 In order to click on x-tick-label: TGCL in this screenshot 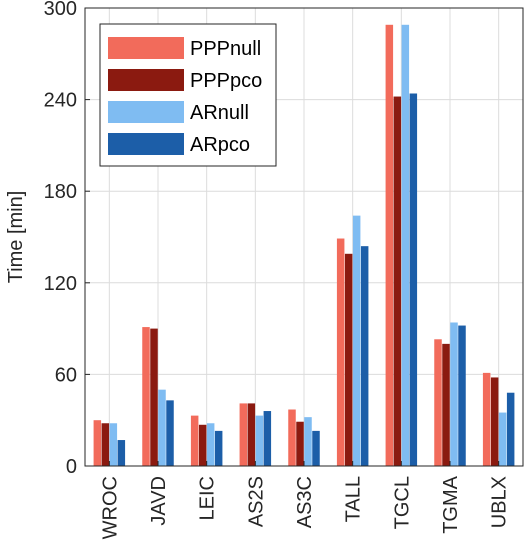, I will do `click(402, 502)`.